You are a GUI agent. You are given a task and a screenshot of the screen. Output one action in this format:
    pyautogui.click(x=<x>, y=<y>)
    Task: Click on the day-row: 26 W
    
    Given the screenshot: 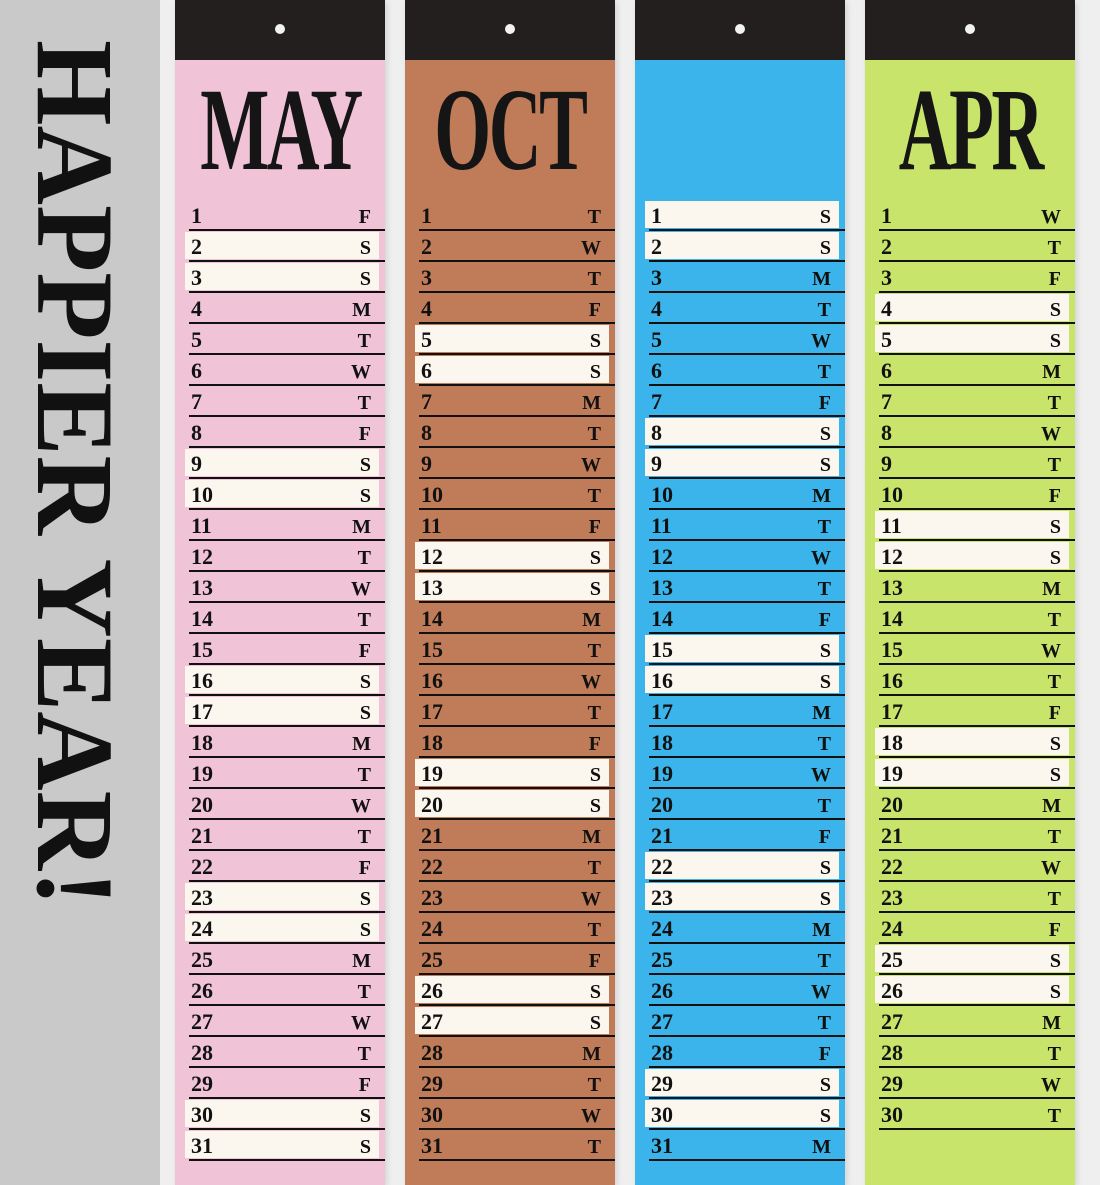 What is the action you would take?
    pyautogui.click(x=740, y=990)
    